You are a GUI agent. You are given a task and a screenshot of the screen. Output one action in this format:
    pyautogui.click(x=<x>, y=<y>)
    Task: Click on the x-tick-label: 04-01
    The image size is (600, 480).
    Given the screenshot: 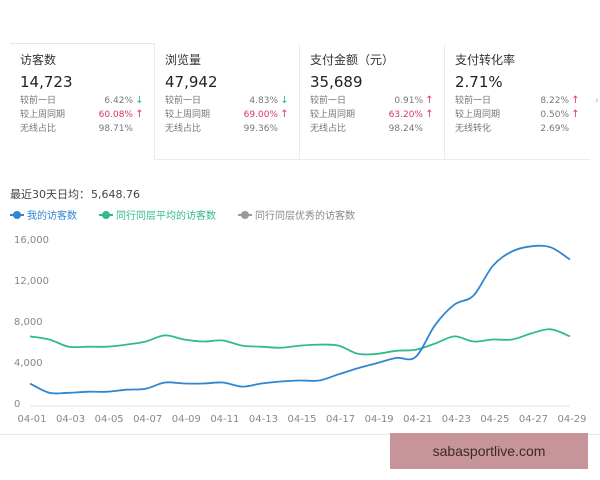 What is the action you would take?
    pyautogui.click(x=31, y=419)
    